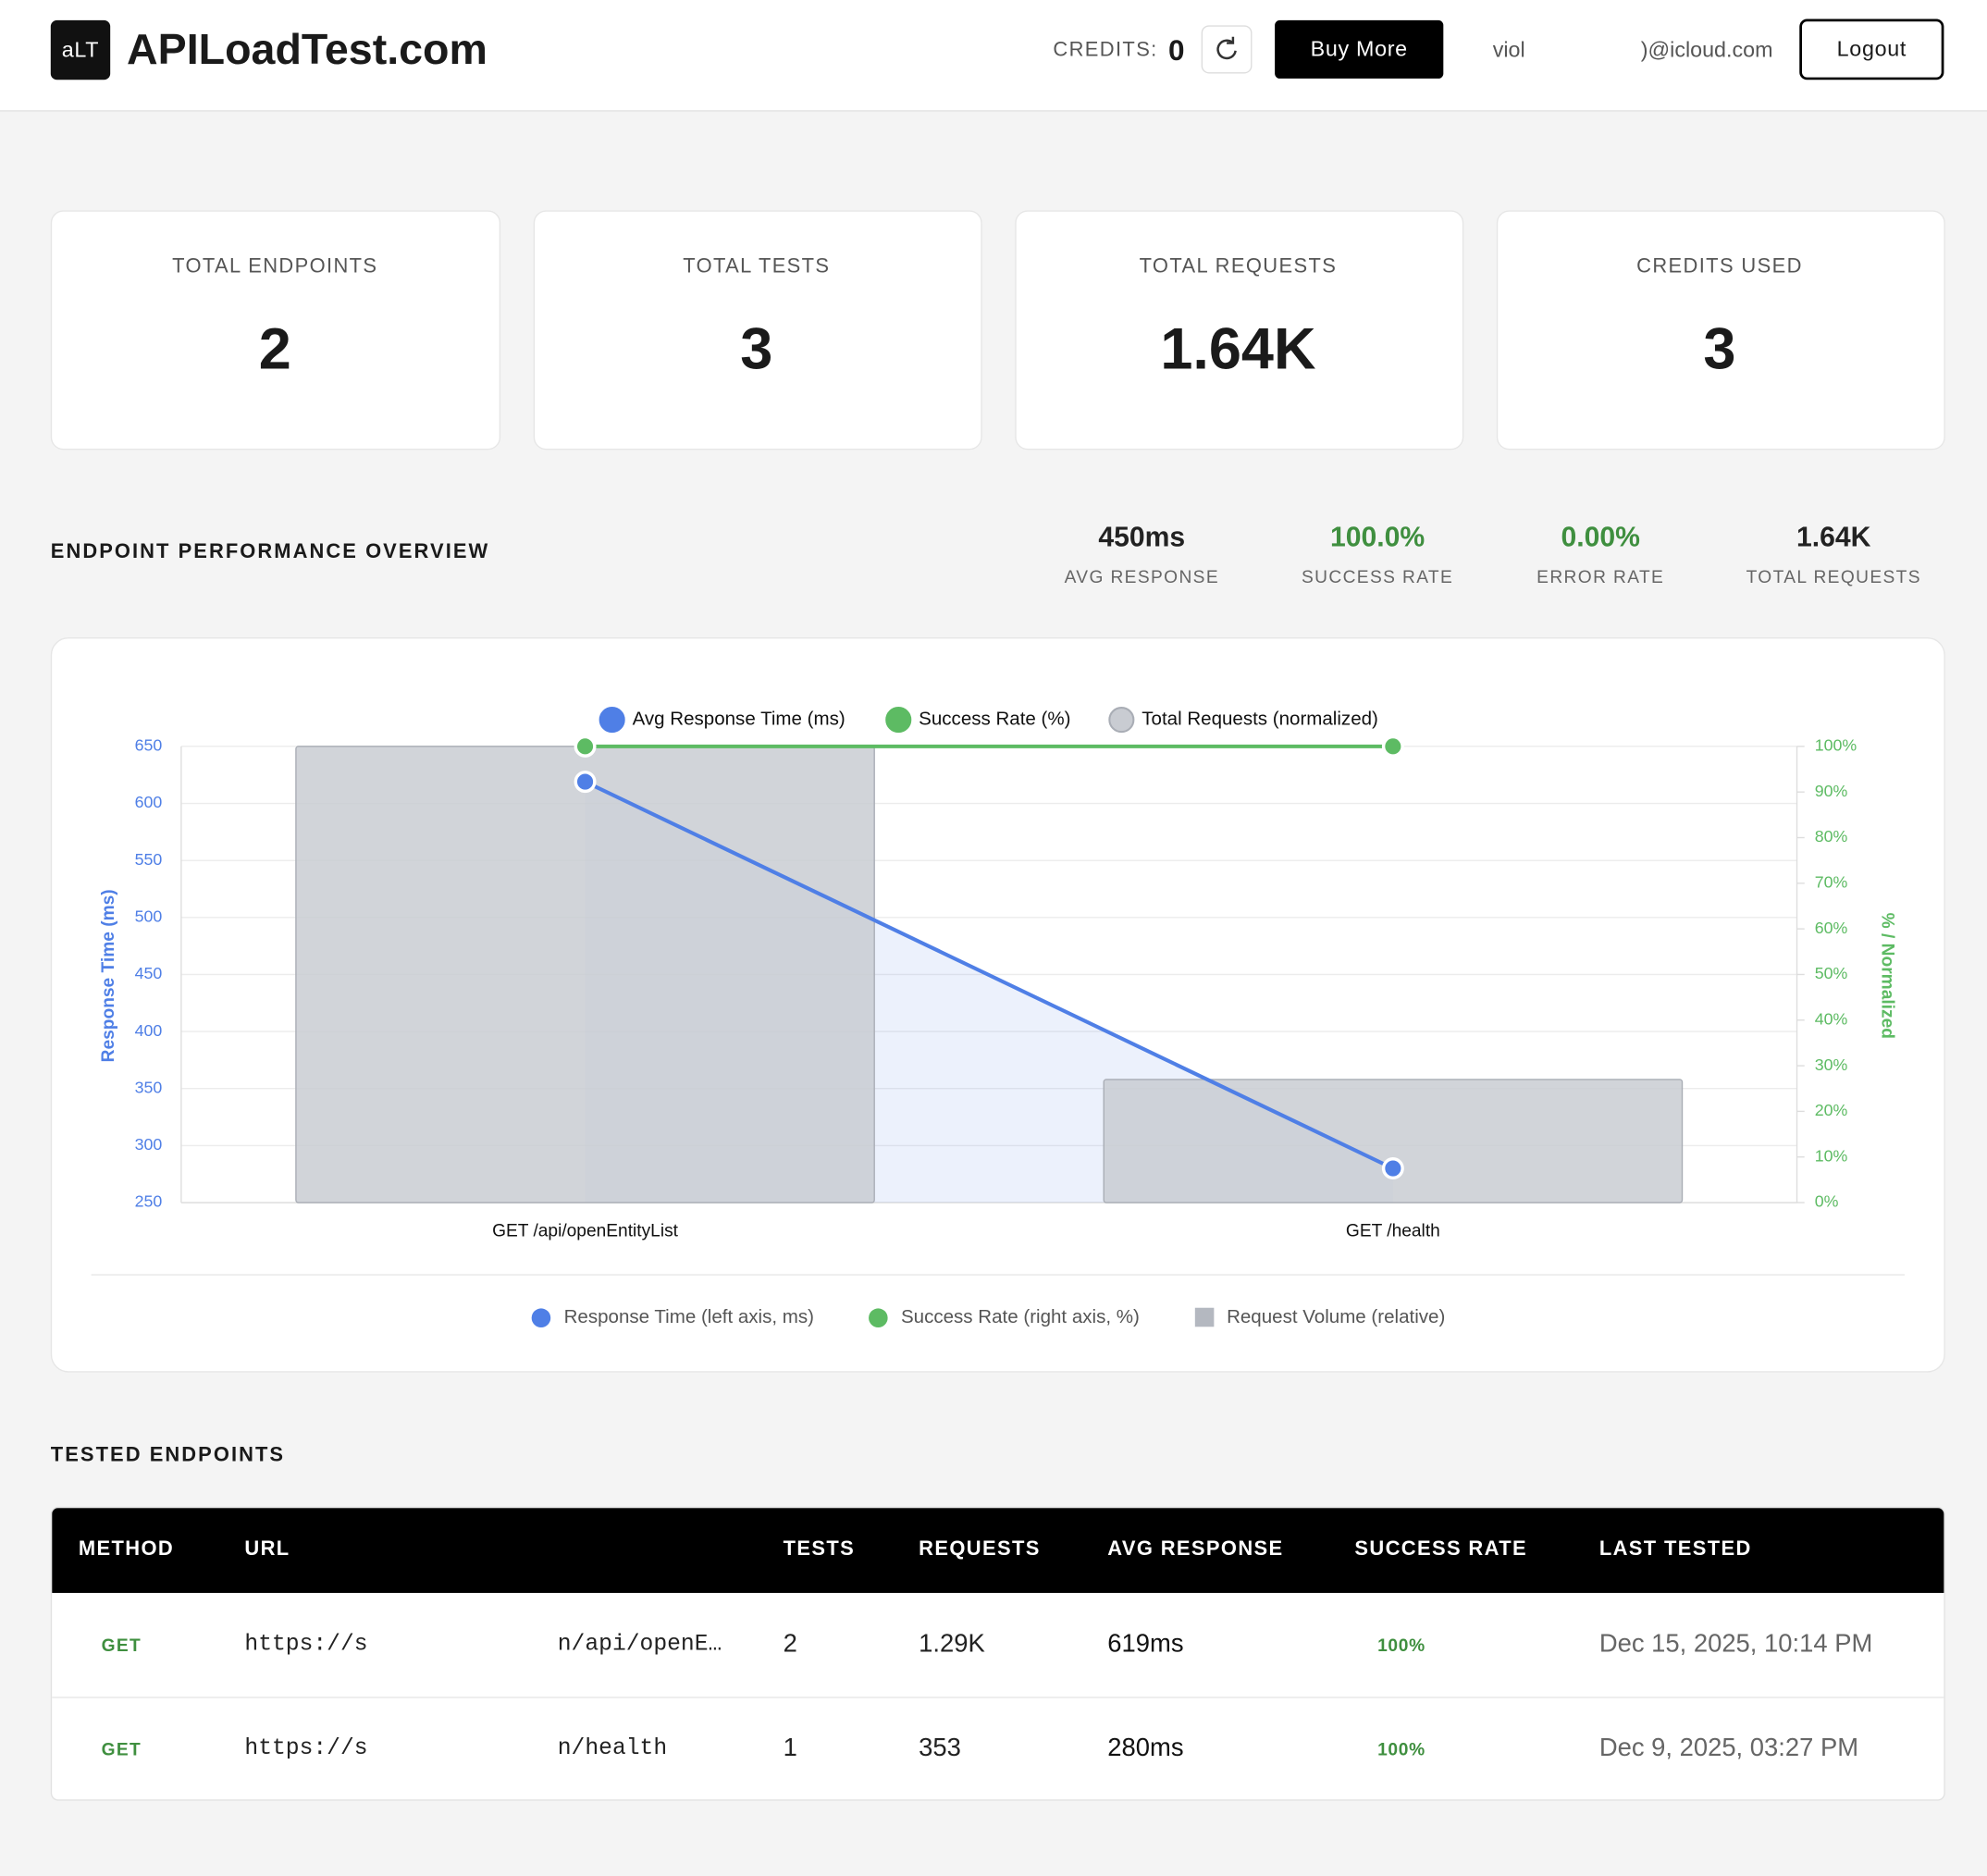 This screenshot has height=1876, width=1987. What do you see at coordinates (1831, 1155) in the screenshot?
I see `y2-tick-label: 10%` at bounding box center [1831, 1155].